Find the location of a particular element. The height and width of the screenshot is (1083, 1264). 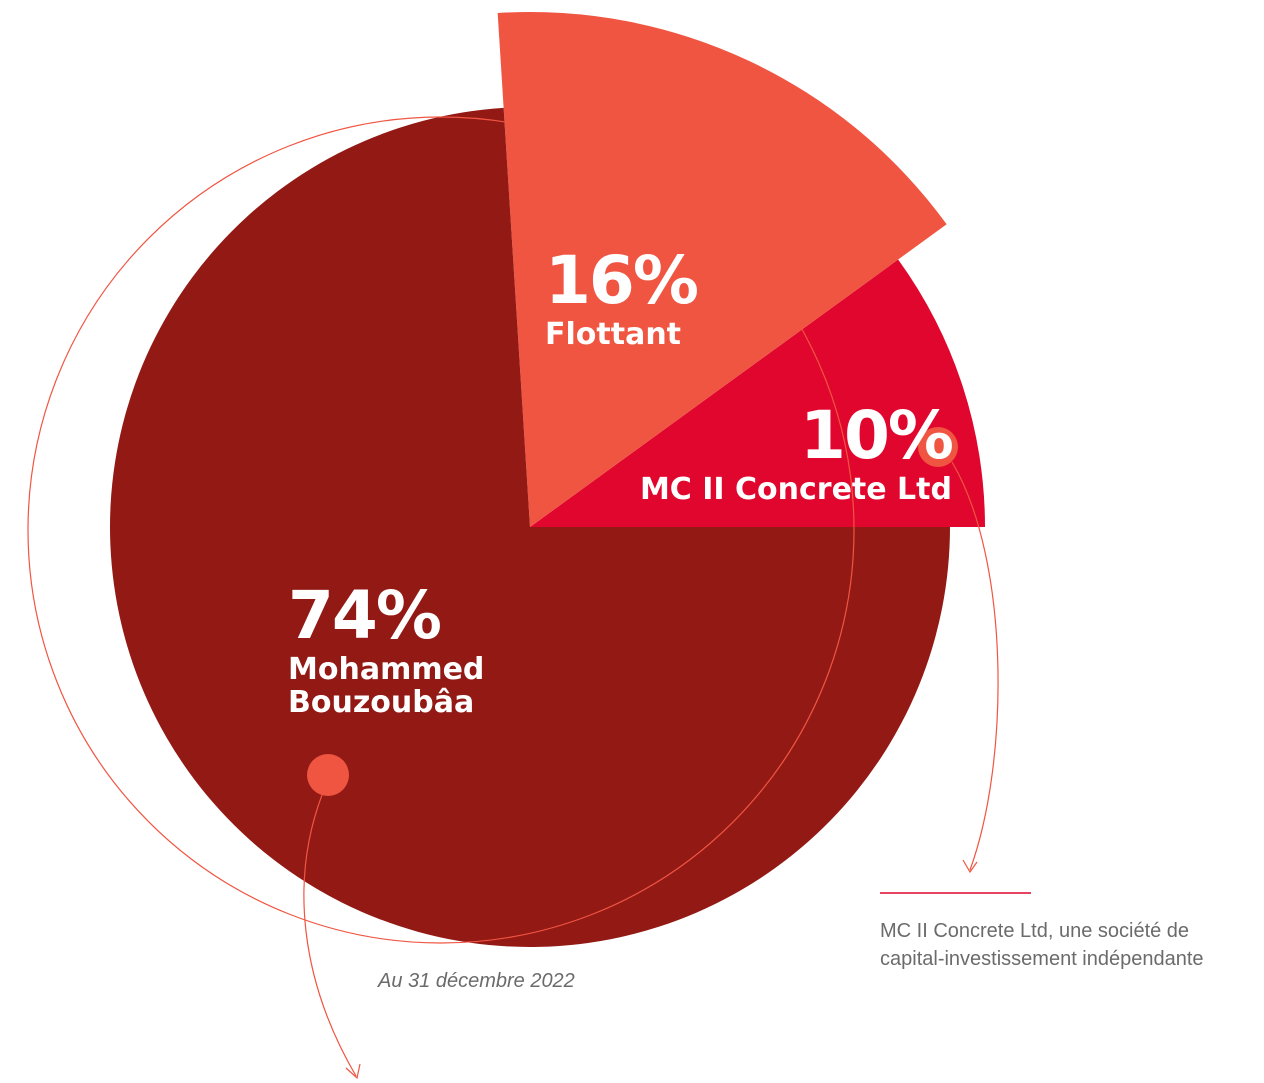

value-label: 74% is located at coordinates (365, 615).